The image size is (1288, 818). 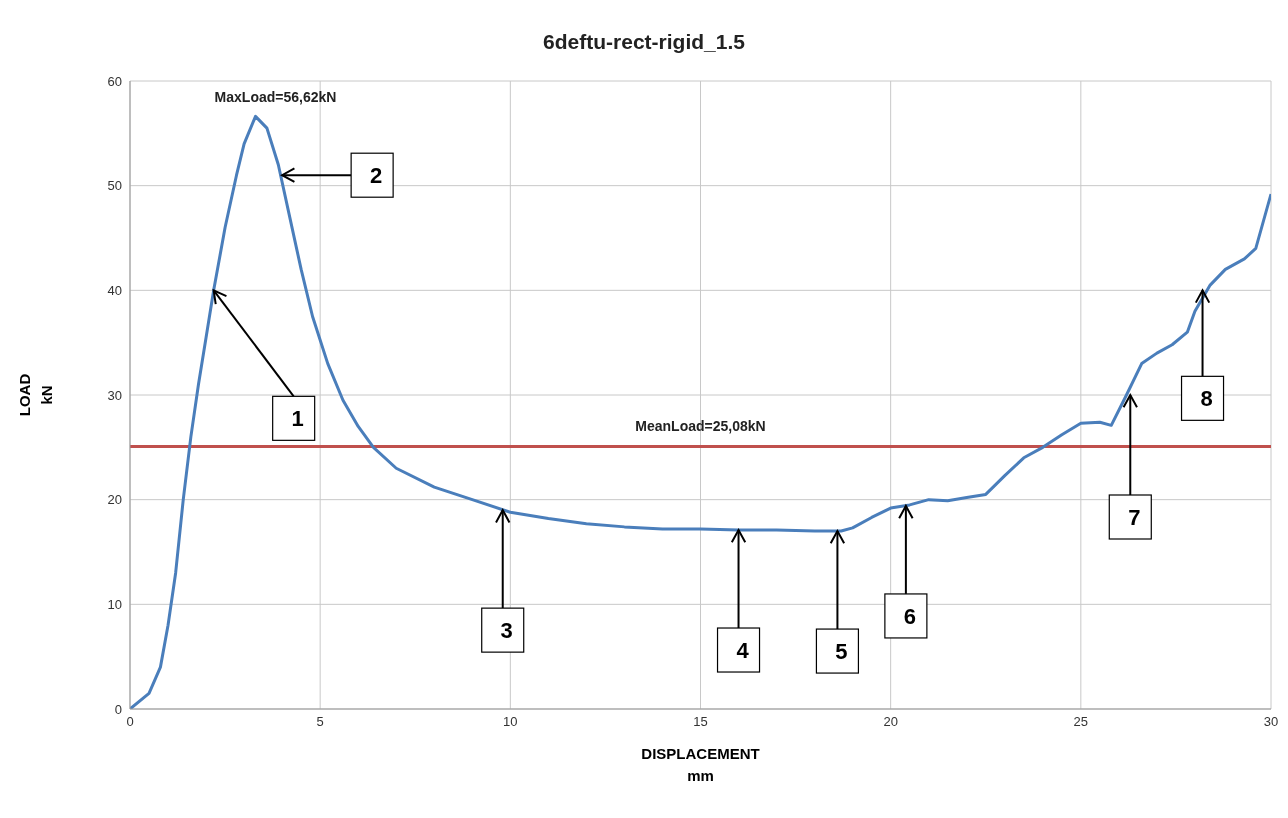 I want to click on annotation: MaxLoad=56,62kN, so click(x=275, y=97).